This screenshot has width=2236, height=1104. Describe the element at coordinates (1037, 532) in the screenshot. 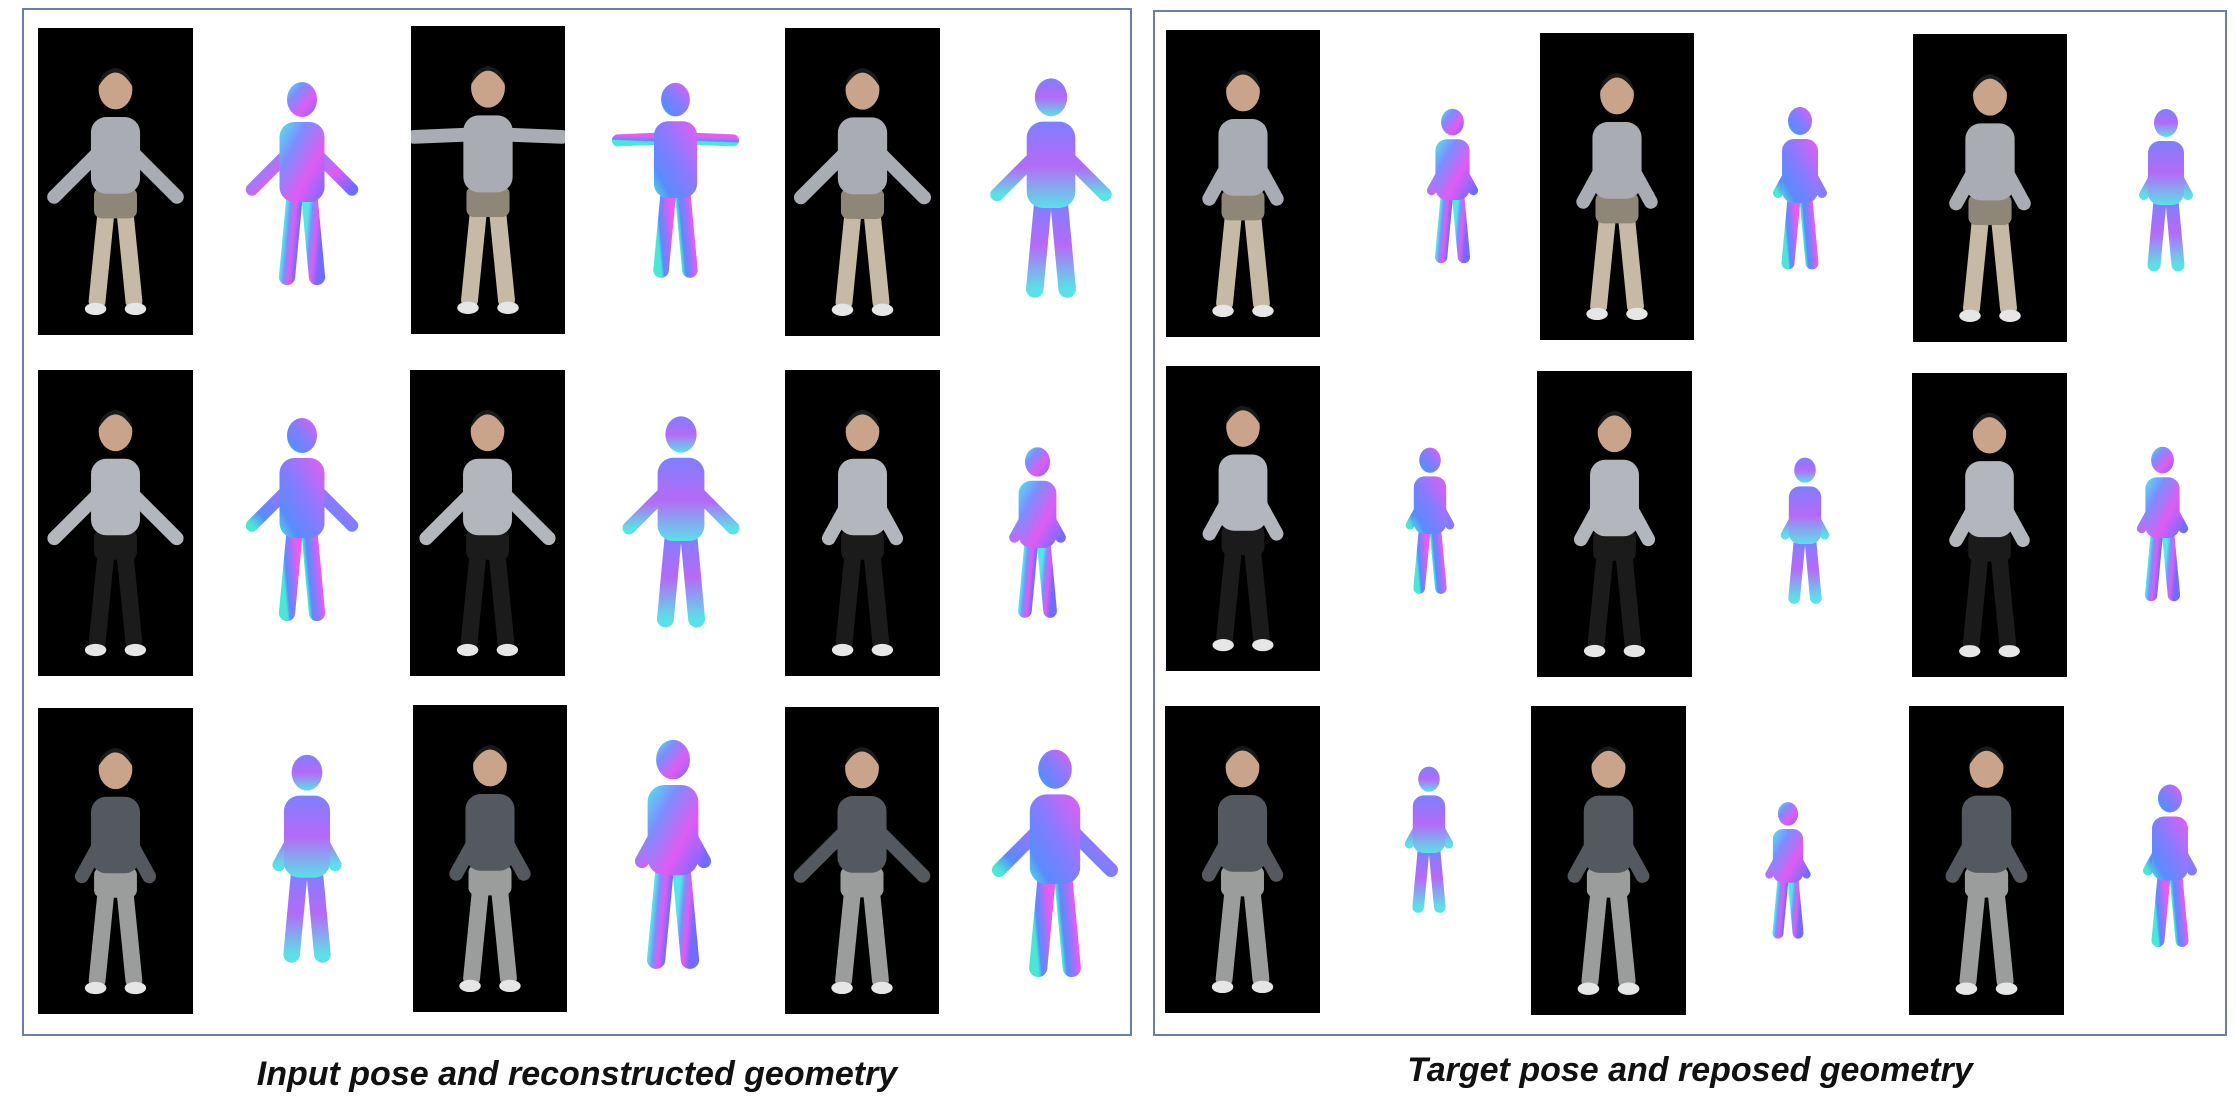

I see `mesh-reconstructed-subject-2-side` at that location.